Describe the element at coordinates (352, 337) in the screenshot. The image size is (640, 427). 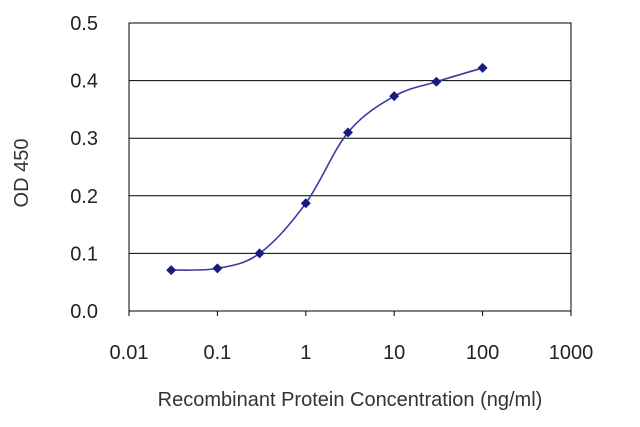
I see `x-axis-ticks: 0.01 0.1 1 10 100 1000` at that location.